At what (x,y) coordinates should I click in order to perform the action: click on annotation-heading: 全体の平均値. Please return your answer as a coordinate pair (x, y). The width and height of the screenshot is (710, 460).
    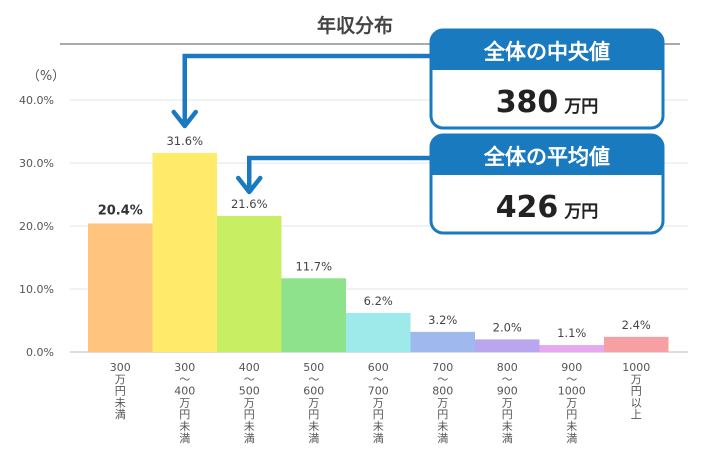
    Looking at the image, I should click on (546, 157).